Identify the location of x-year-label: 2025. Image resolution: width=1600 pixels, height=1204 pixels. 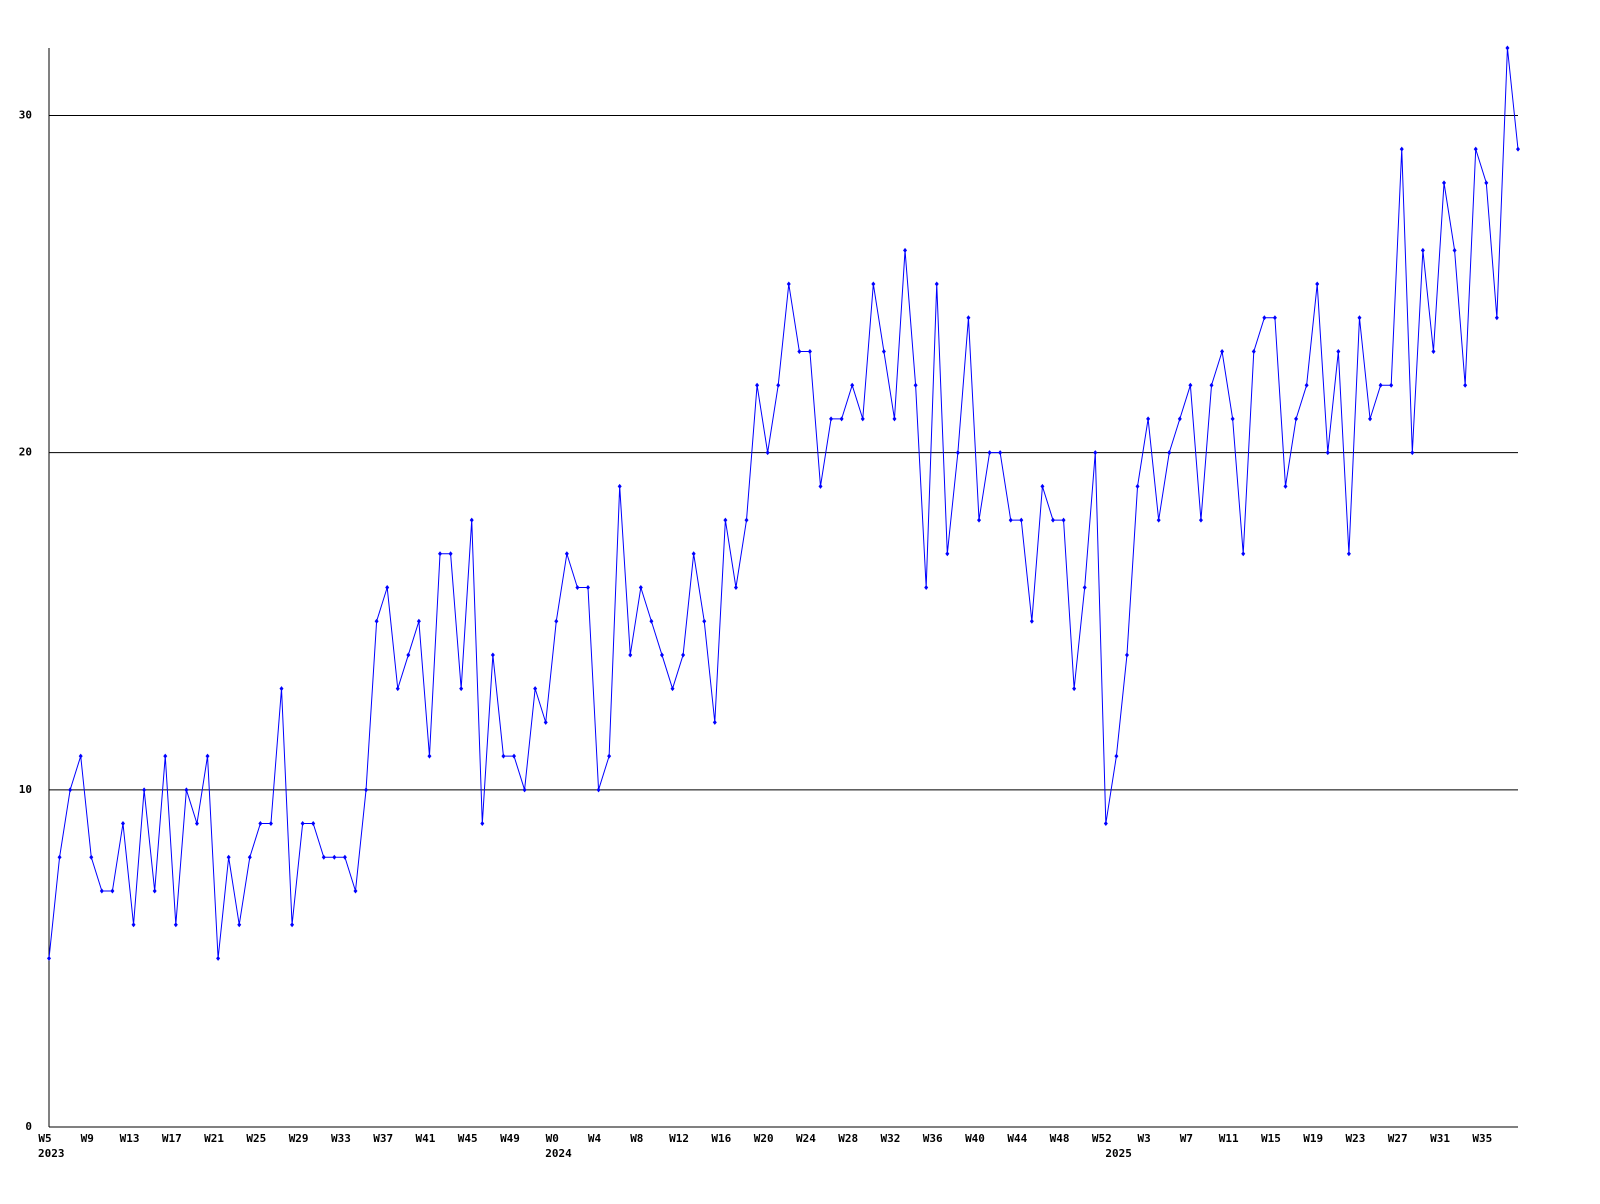
(1118, 1153).